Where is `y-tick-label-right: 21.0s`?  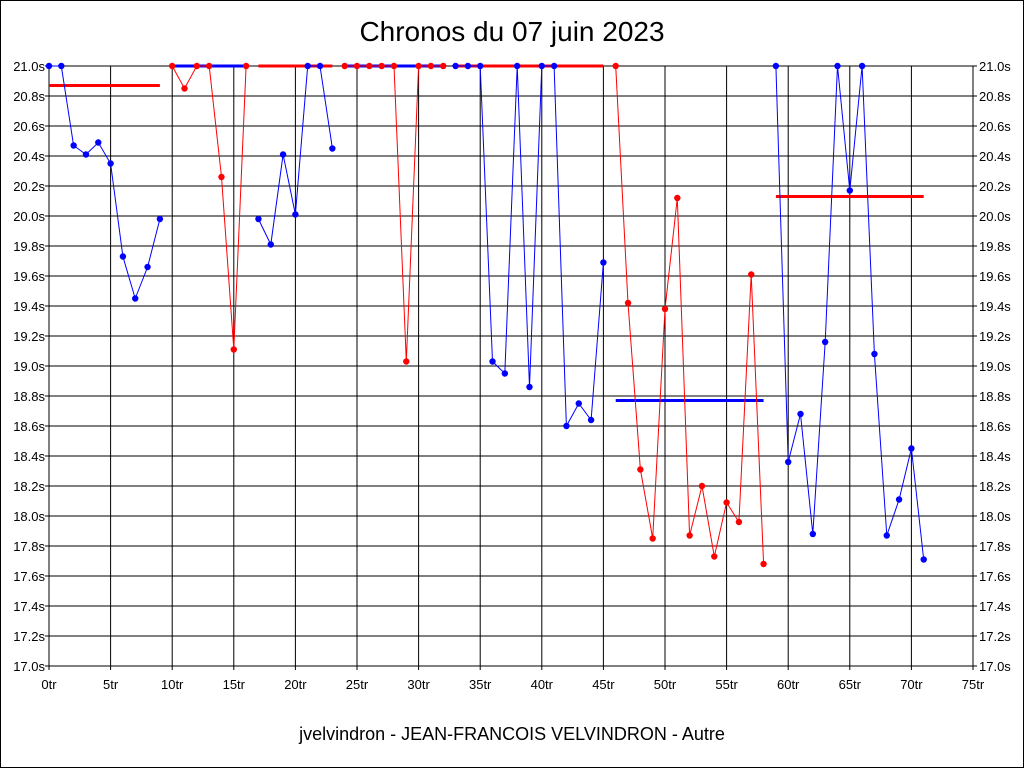
y-tick-label-right: 21.0s is located at coordinates (995, 66).